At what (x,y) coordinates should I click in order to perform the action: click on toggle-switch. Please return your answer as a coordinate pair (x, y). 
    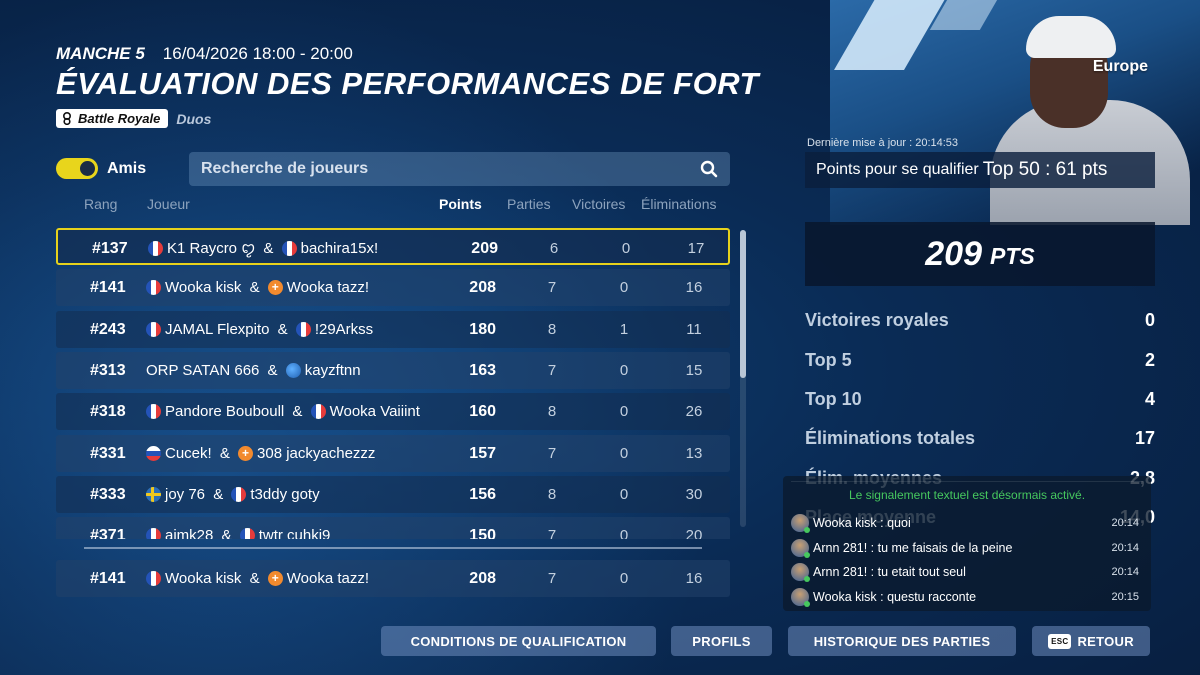
    Looking at the image, I should click on (77, 168).